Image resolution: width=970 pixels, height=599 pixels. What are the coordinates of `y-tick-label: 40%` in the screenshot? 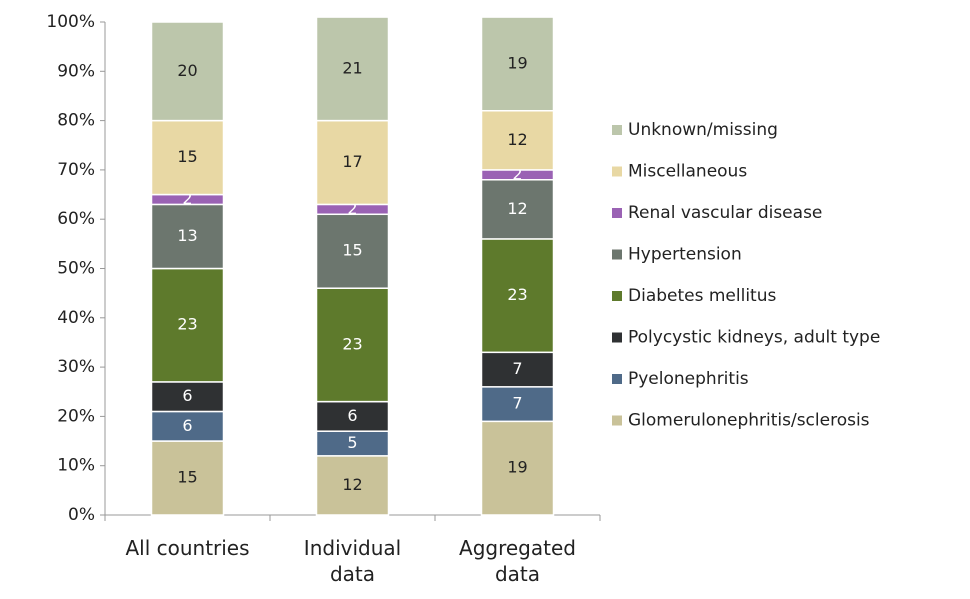 It's located at (76, 318).